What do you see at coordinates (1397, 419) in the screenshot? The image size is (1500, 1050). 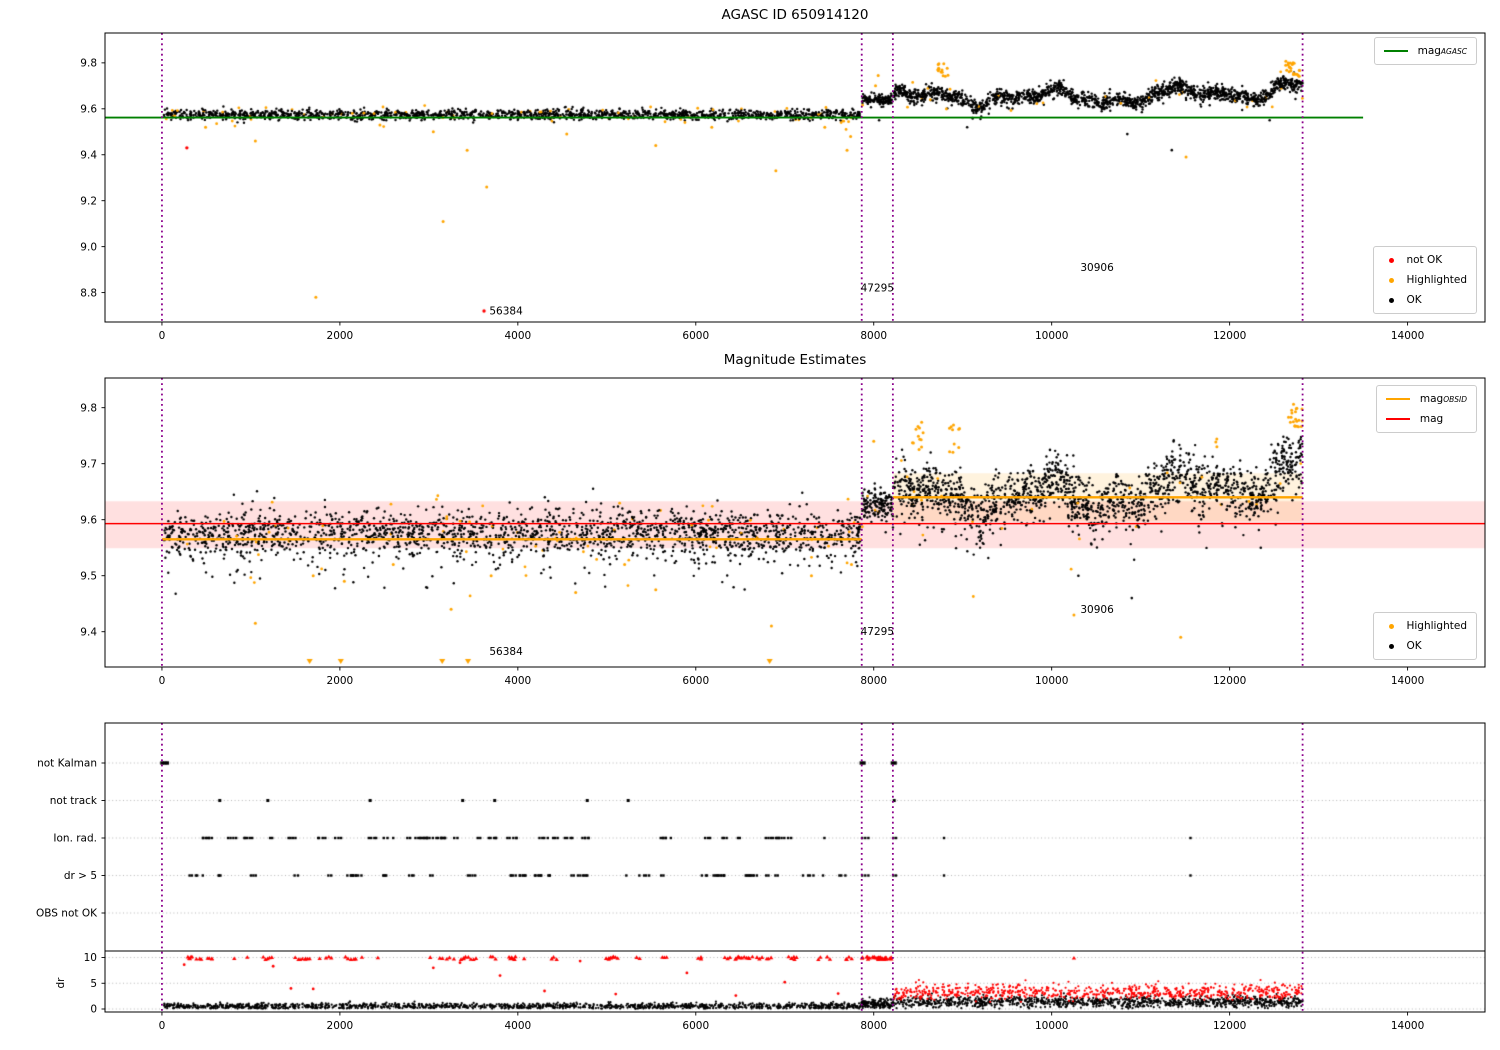 I see `mag-line-swatch` at bounding box center [1397, 419].